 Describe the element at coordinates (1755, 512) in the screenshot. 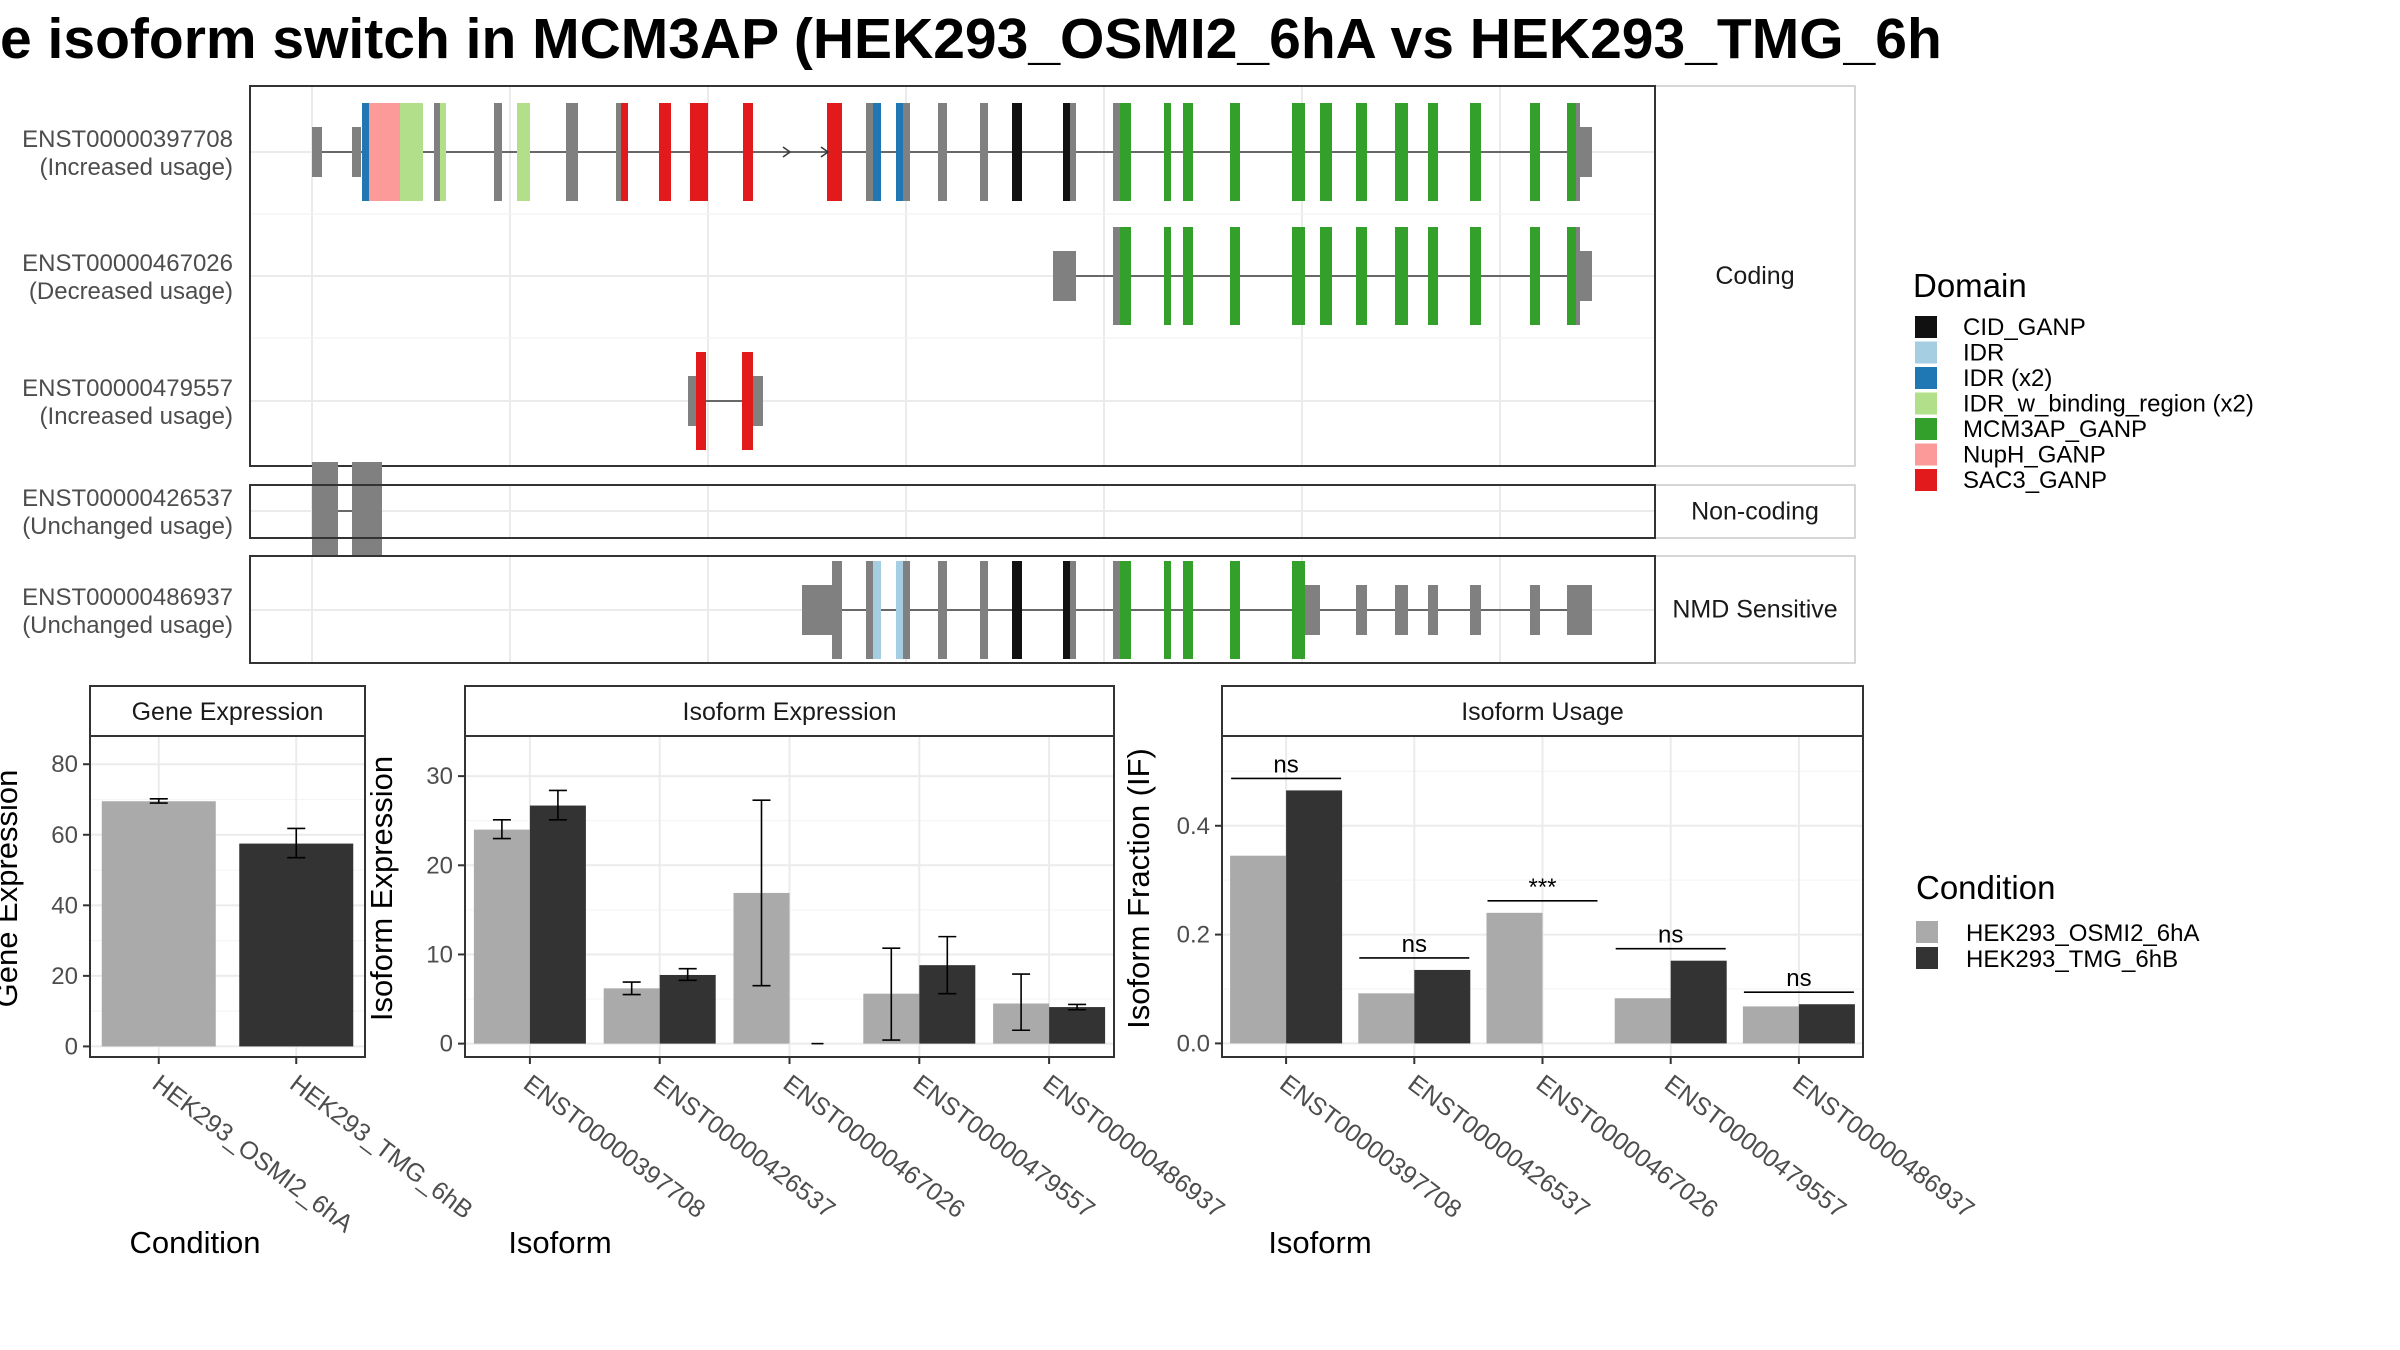

I see `facet-label-non-coding: Non-coding` at that location.